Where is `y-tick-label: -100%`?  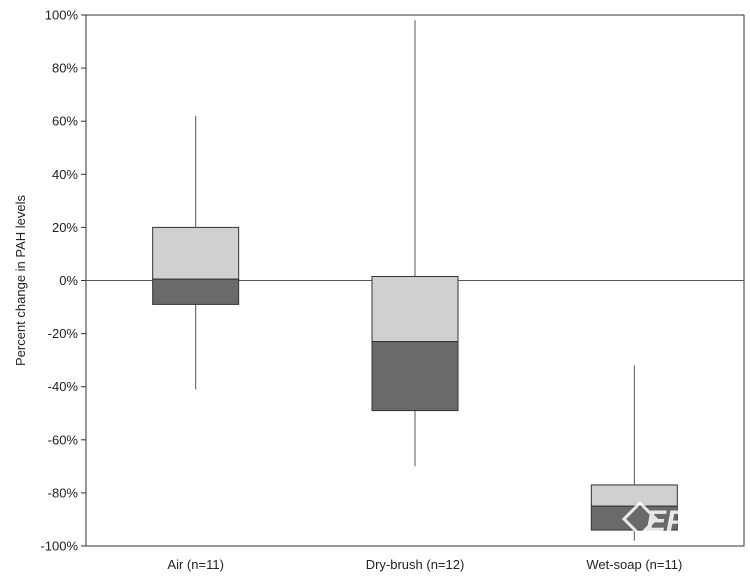 y-tick-label: -100% is located at coordinates (59, 546).